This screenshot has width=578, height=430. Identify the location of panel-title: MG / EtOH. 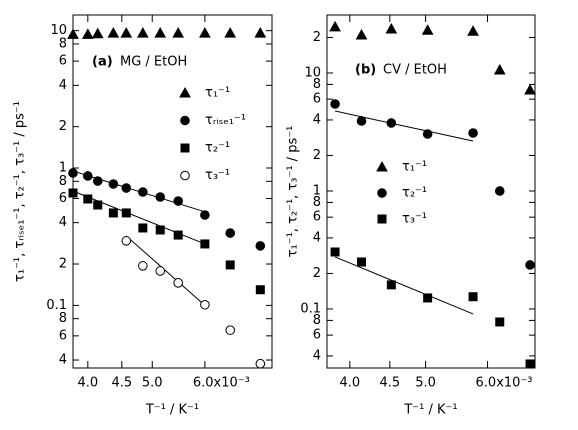
(153, 62).